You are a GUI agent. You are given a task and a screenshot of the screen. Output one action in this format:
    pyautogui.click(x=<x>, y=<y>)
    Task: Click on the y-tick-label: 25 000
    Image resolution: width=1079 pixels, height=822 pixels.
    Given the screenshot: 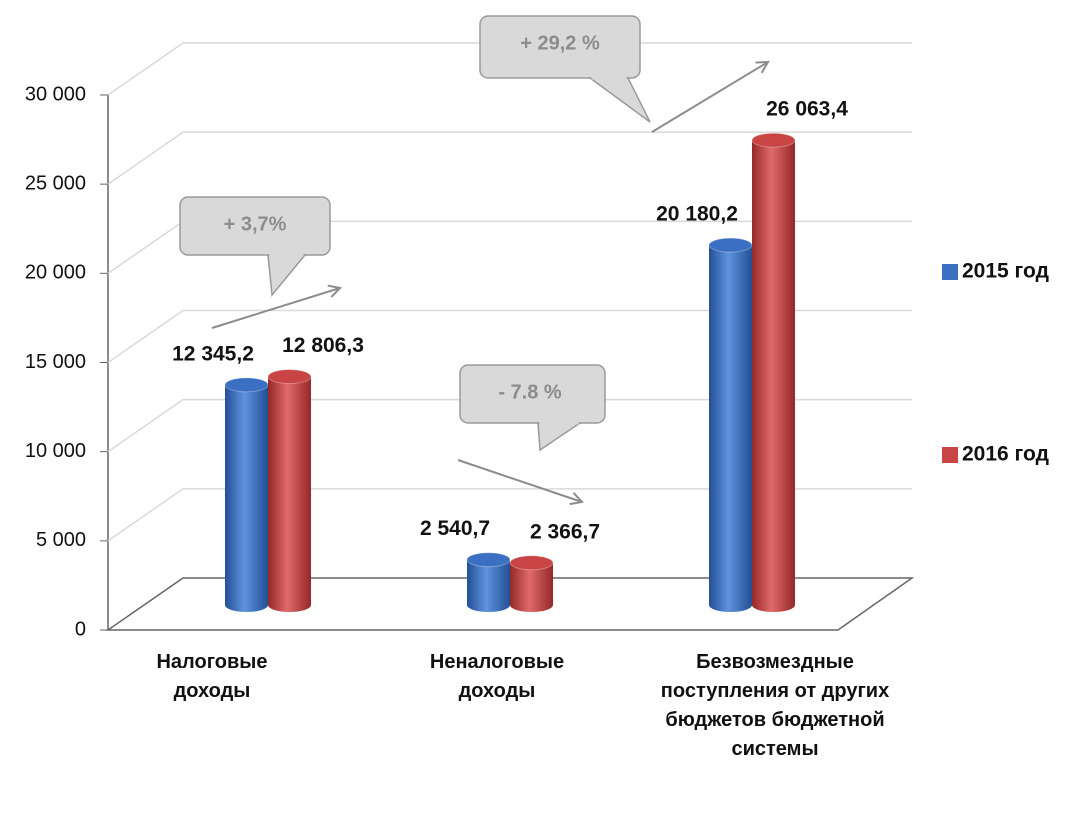 What is the action you would take?
    pyautogui.click(x=55, y=183)
    